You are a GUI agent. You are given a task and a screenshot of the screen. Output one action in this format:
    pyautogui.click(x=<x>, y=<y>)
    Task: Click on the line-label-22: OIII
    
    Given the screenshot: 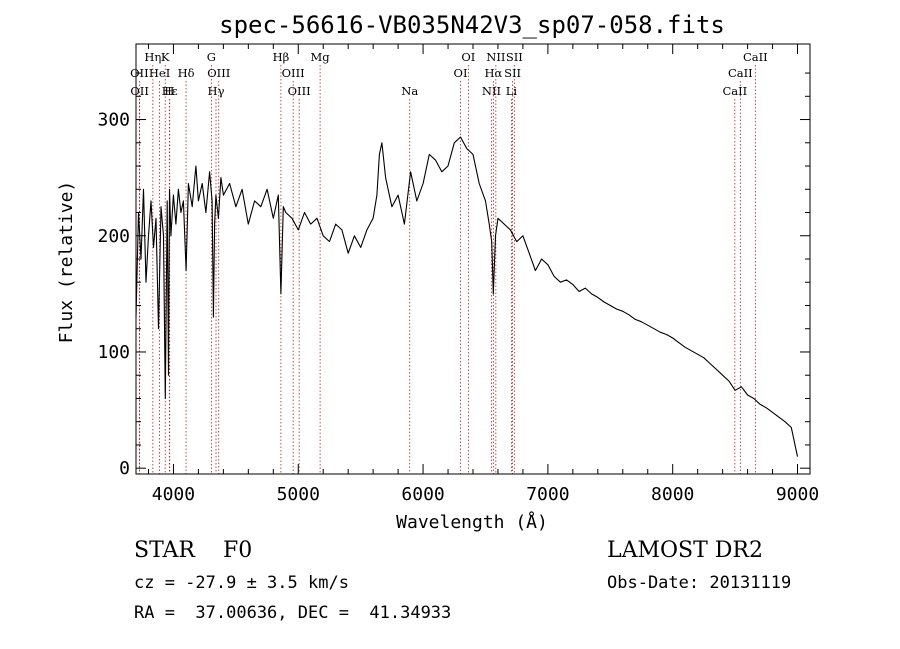 What is the action you would take?
    pyautogui.click(x=299, y=91)
    